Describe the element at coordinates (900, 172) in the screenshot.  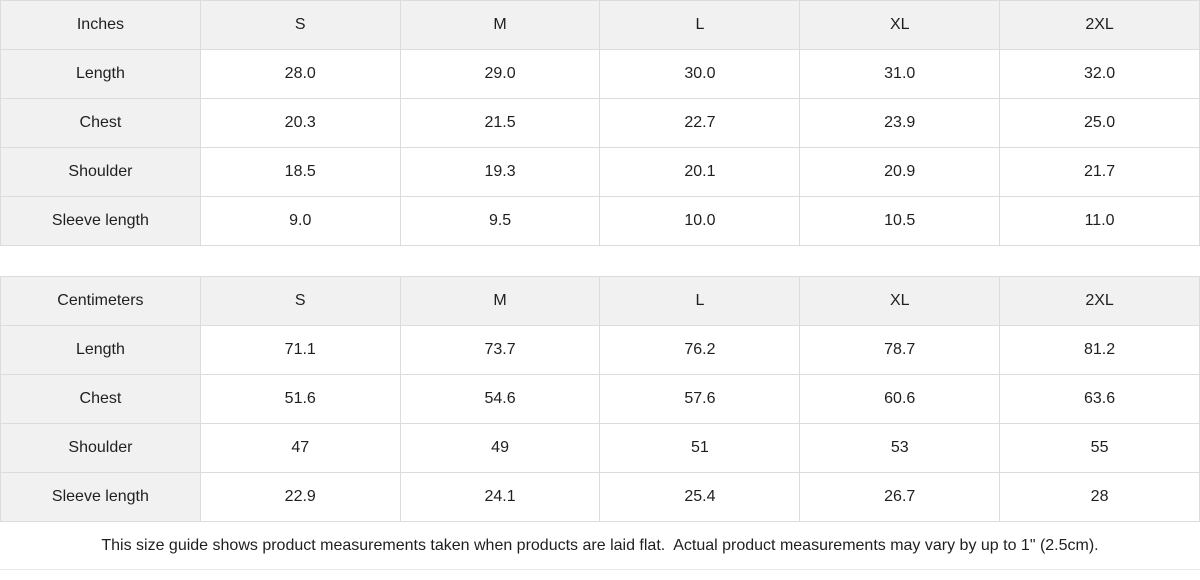
I see `measurement-value-cell: 20.9` at that location.